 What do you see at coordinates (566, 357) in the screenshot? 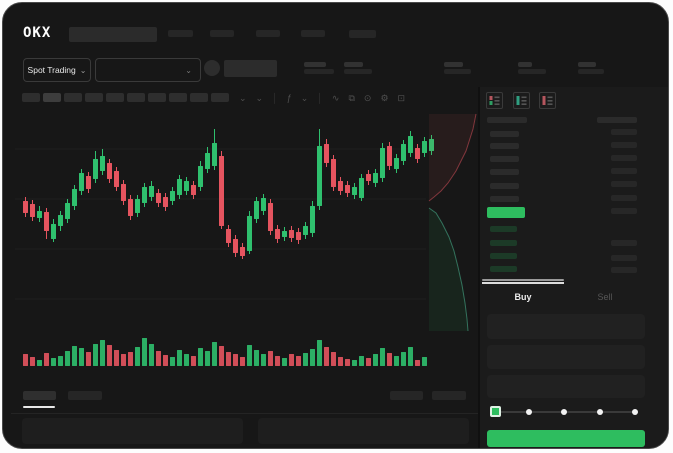
I see `amount-input` at bounding box center [566, 357].